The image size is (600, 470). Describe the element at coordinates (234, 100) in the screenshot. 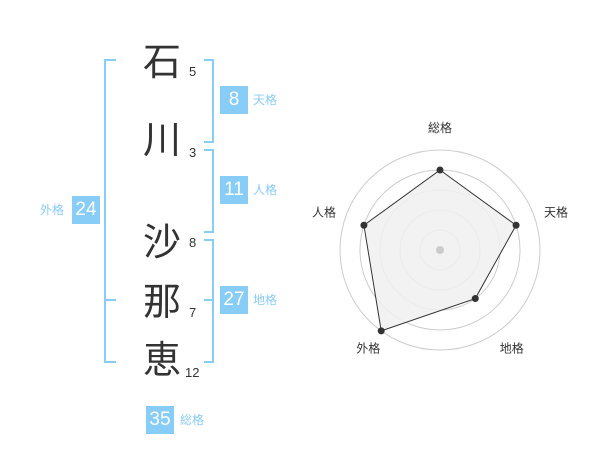

I see `tenkaku-value: 8` at that location.